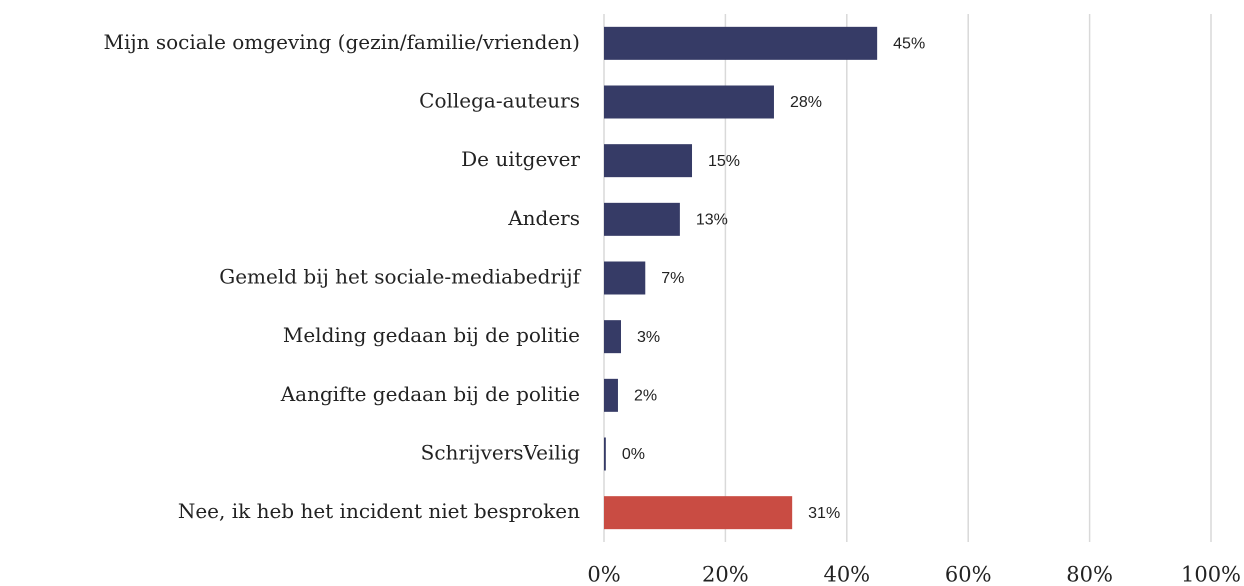 The width and height of the screenshot is (1244, 586). I want to click on value-label: 28%, so click(806, 102).